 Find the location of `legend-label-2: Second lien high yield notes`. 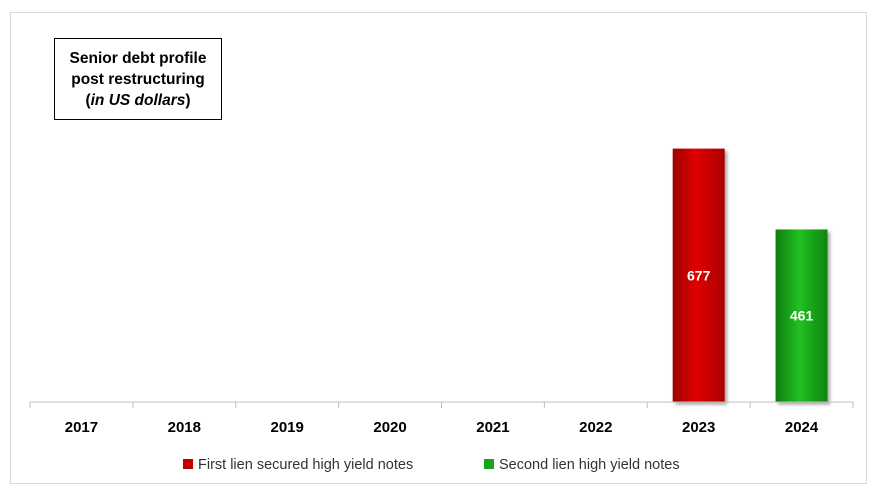

legend-label-2: Second lien high yield notes is located at coordinates (589, 465).